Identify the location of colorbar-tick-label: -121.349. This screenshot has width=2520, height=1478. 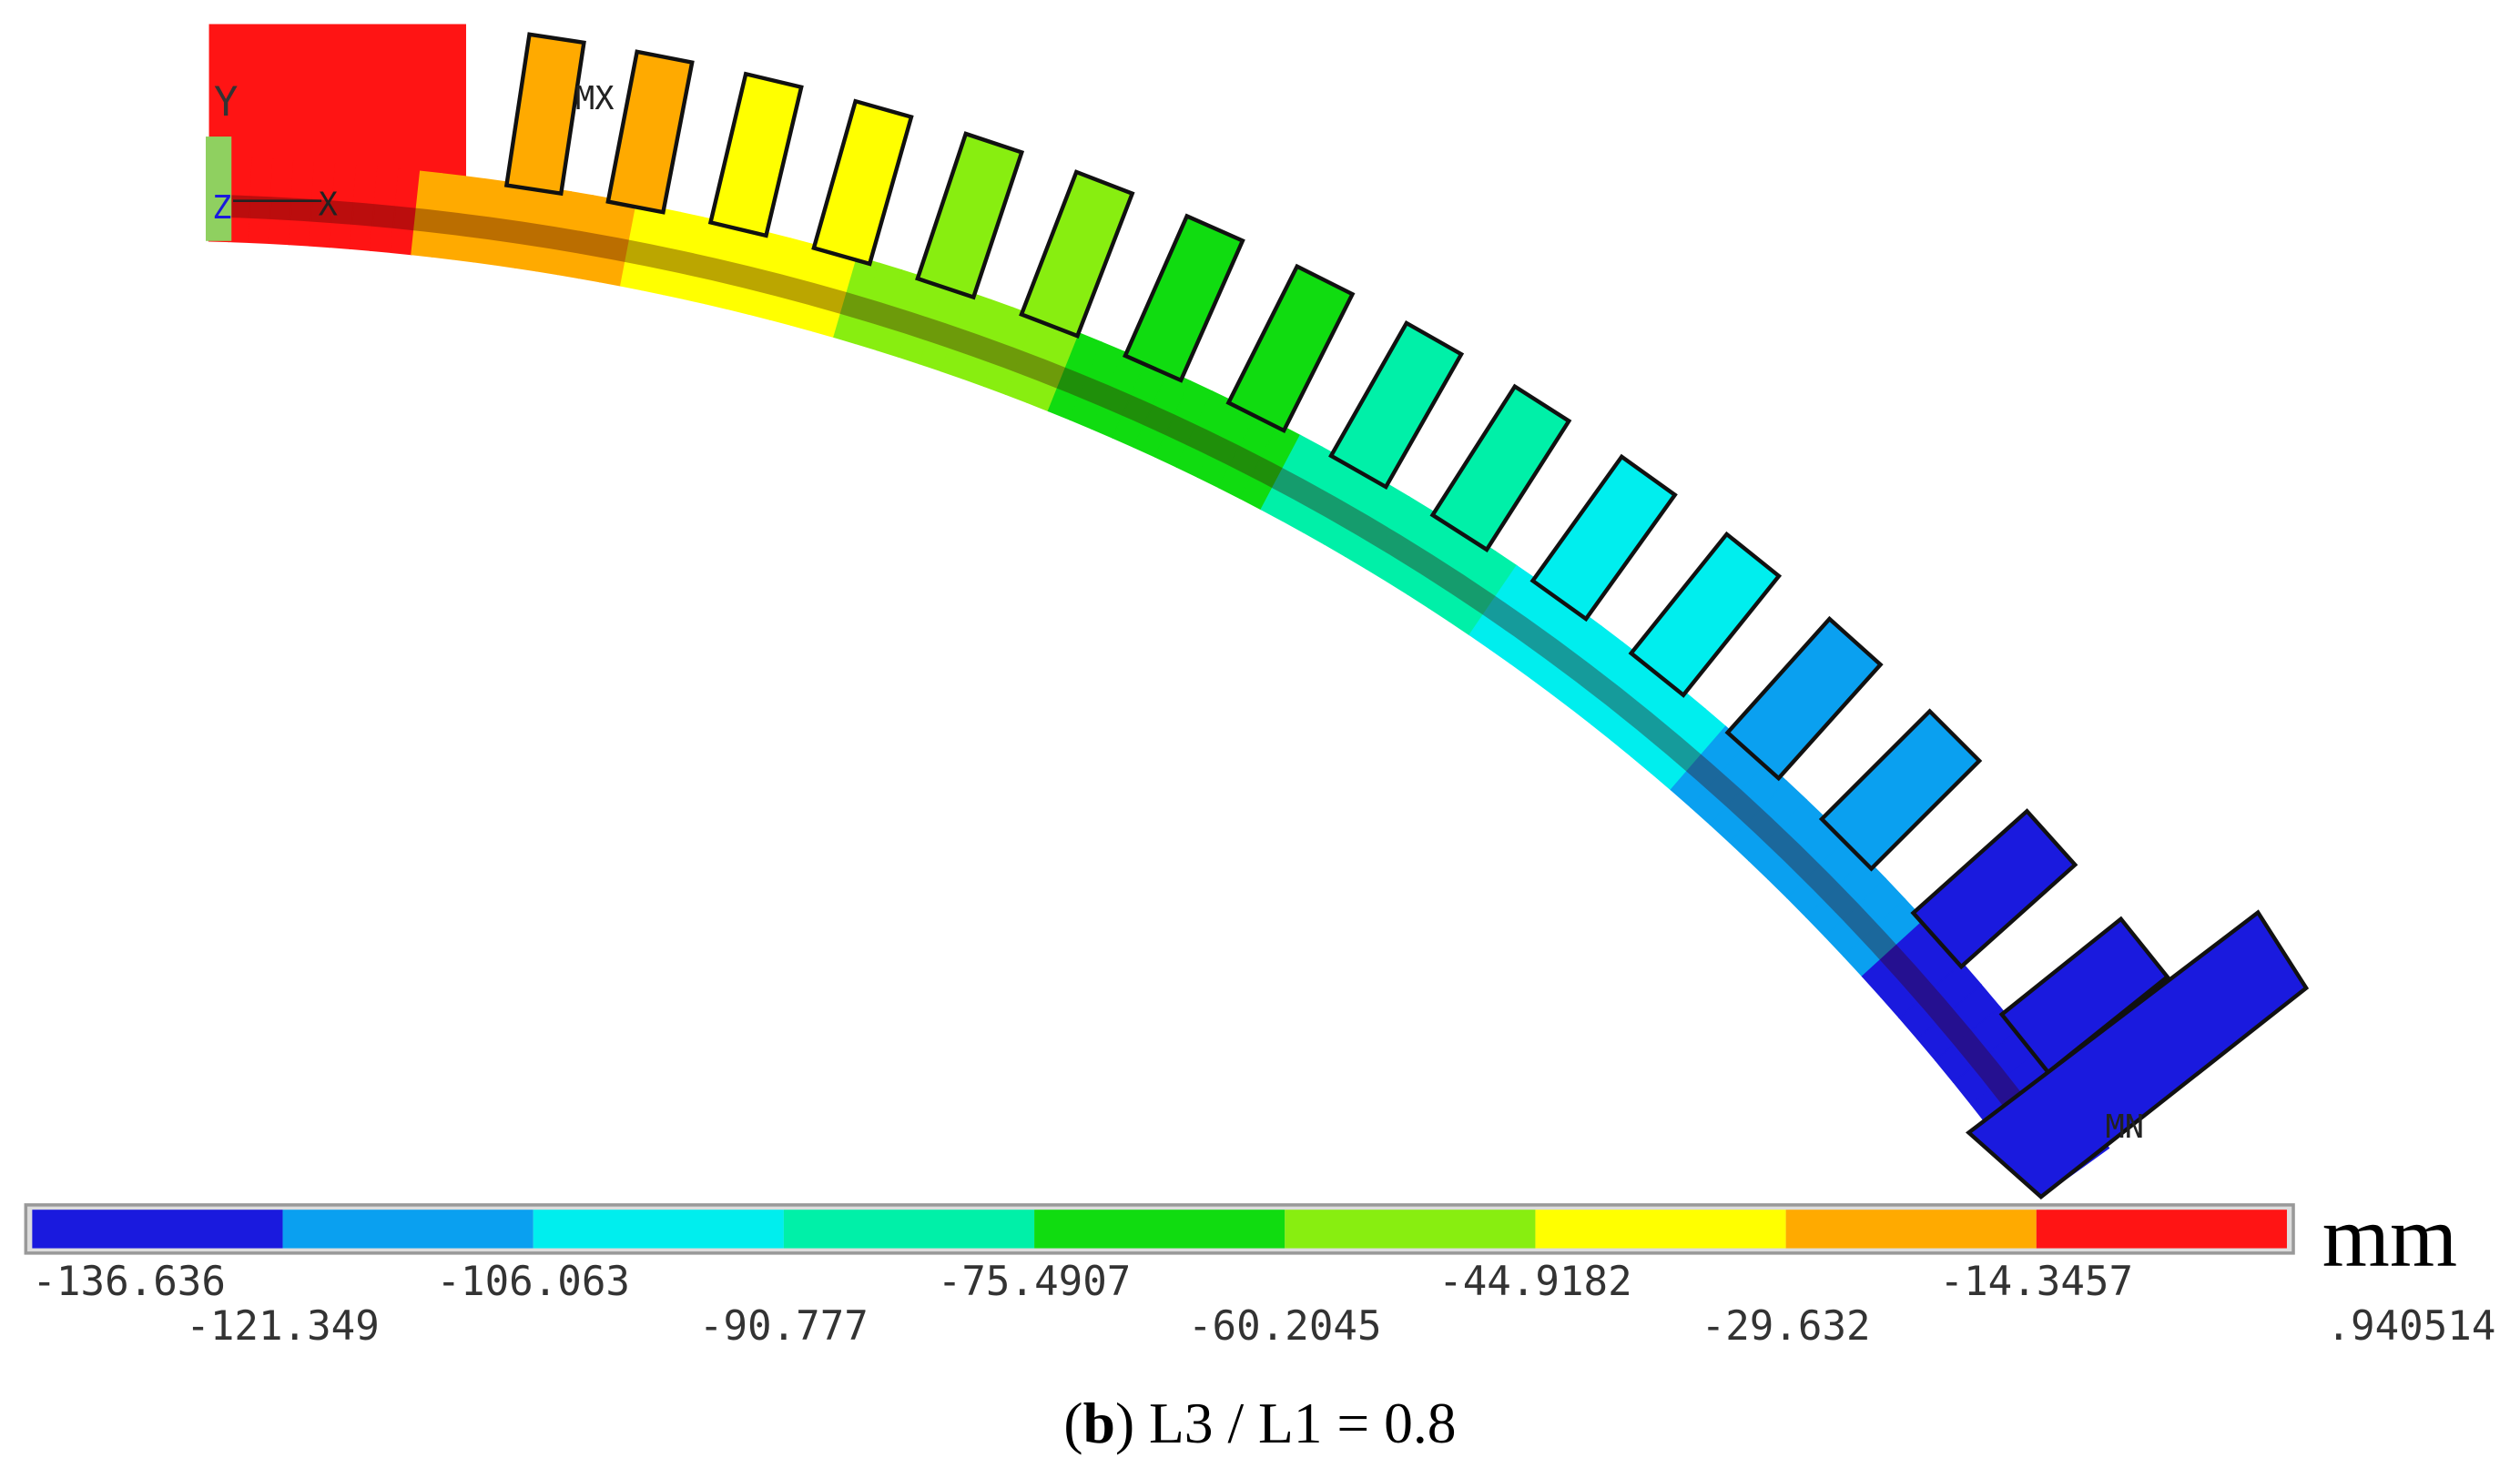
(283, 1326).